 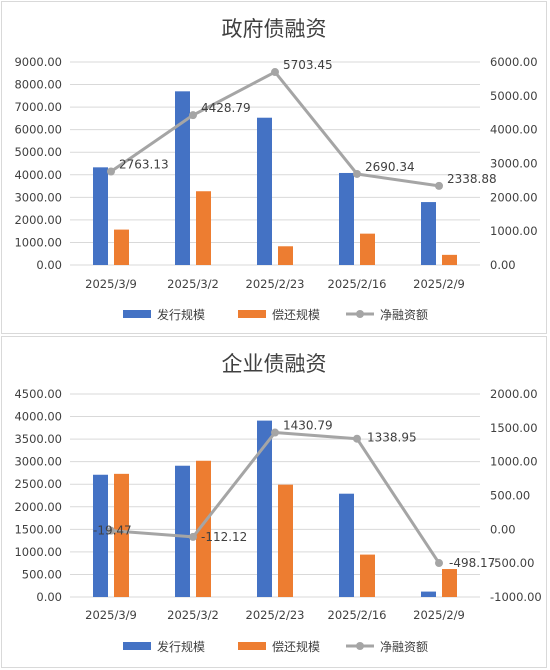 What do you see at coordinates (514, 62) in the screenshot?
I see `right-tick-label: 6000.00` at bounding box center [514, 62].